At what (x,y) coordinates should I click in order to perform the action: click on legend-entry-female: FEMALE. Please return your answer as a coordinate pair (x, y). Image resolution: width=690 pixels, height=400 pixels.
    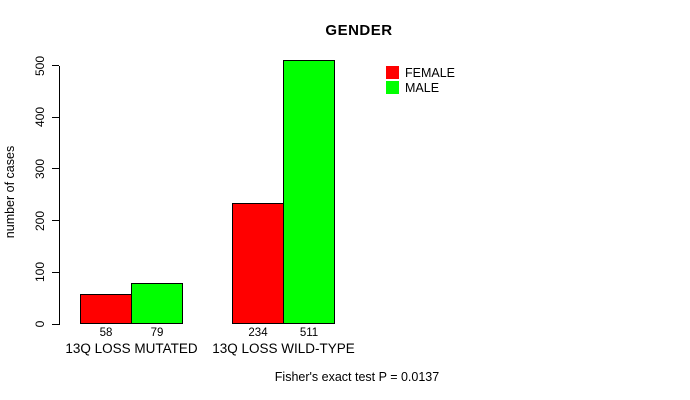
    Looking at the image, I should click on (420, 72).